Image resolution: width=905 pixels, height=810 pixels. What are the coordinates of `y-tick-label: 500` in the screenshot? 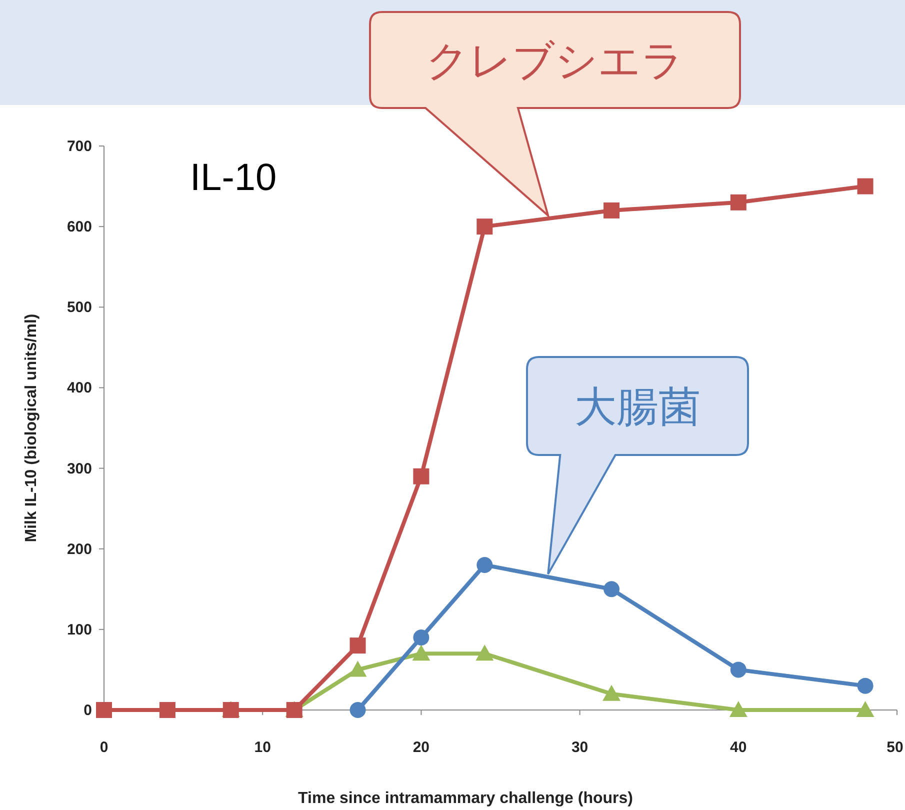 It's located at (79, 307).